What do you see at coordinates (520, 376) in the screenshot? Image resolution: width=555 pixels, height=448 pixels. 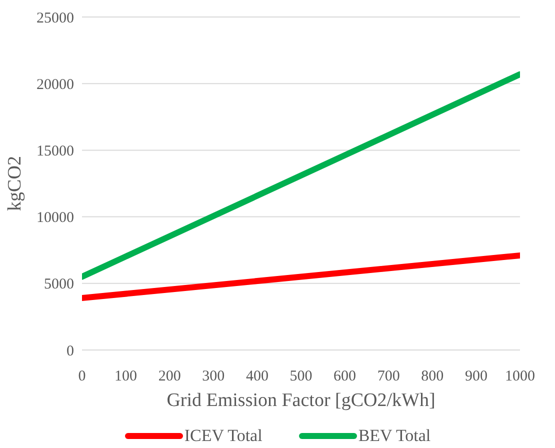 I see `x-tick-label: 1000` at bounding box center [520, 376].